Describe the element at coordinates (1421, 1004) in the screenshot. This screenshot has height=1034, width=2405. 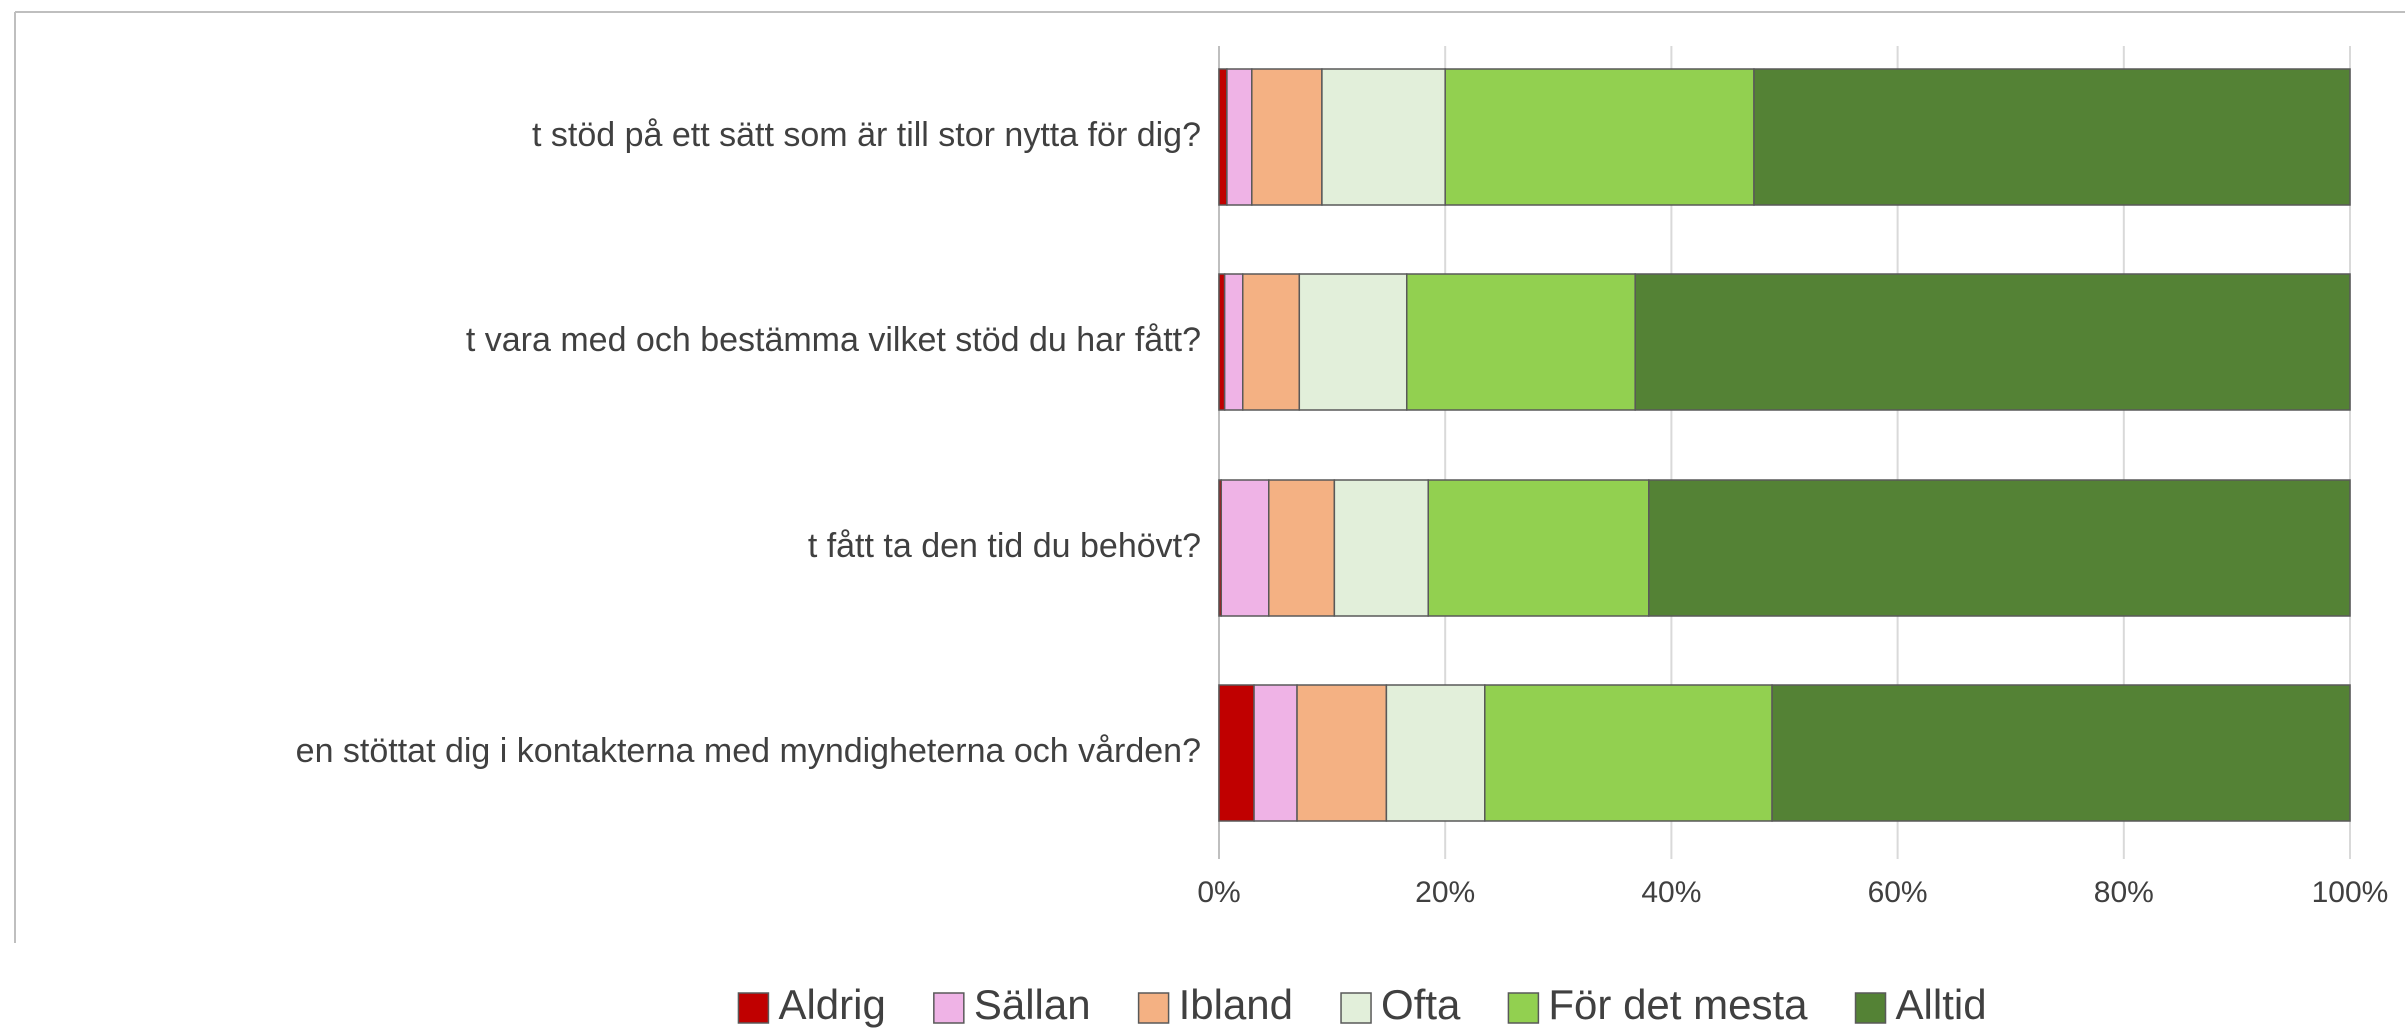
I see `legend-label: Ofta` at that location.